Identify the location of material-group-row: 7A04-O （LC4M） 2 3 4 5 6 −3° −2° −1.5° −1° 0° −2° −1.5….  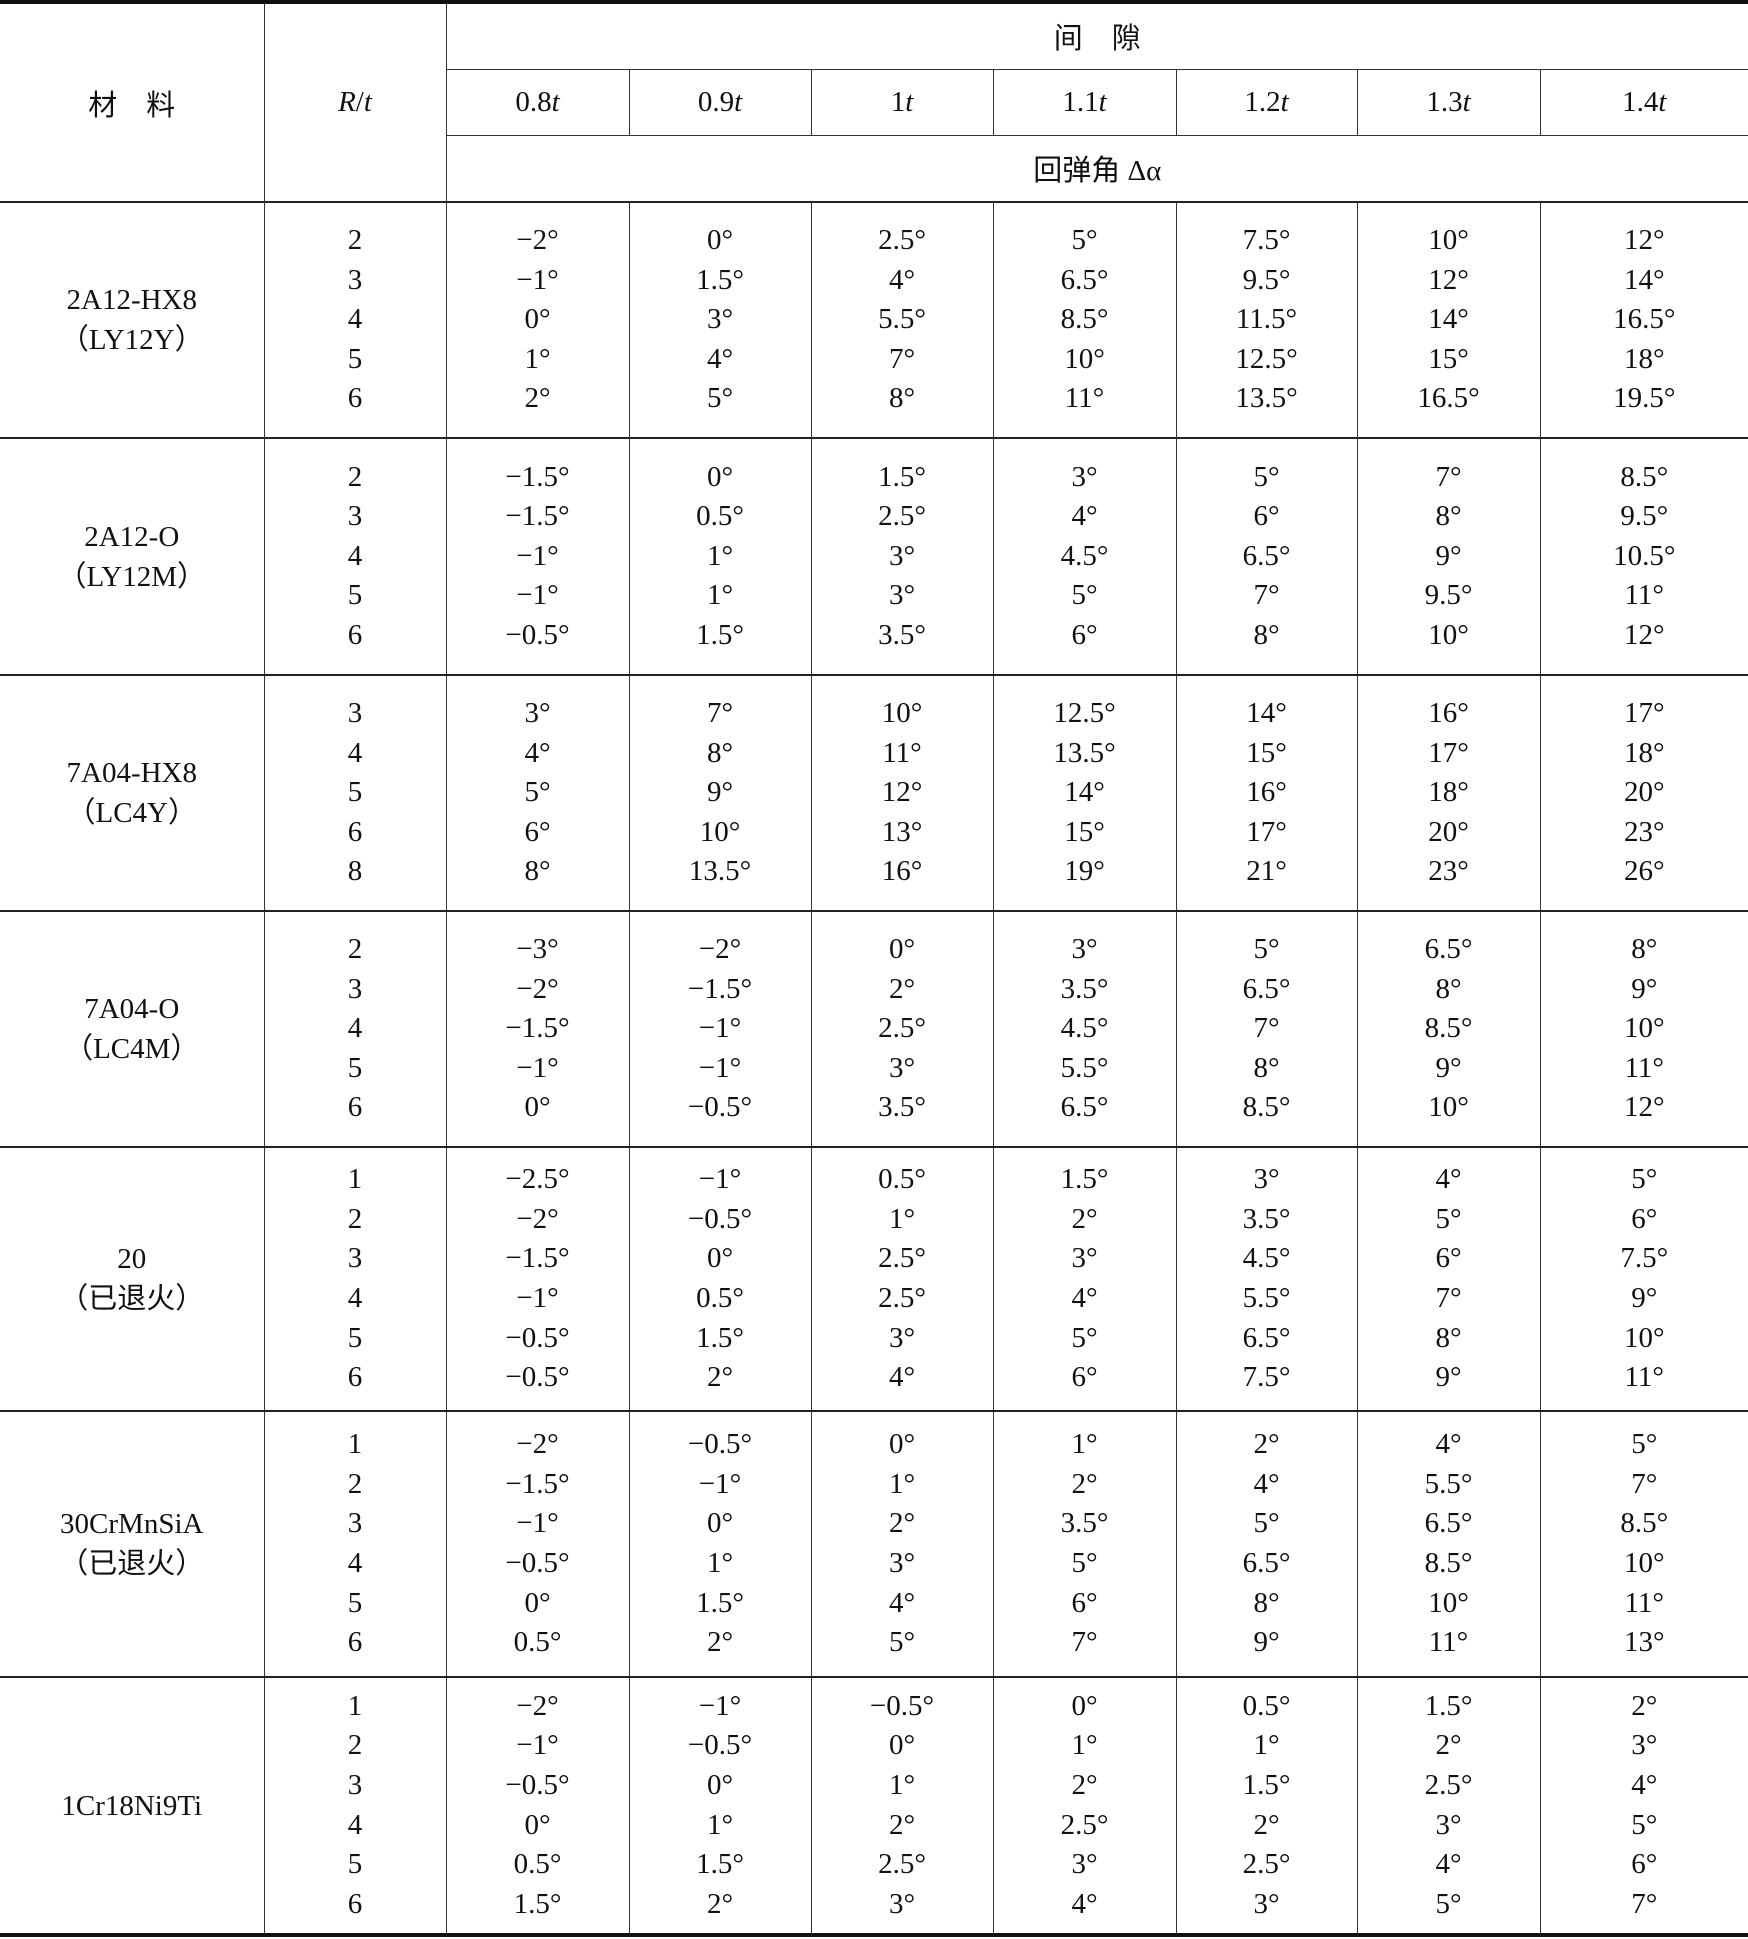
(874, 1029).